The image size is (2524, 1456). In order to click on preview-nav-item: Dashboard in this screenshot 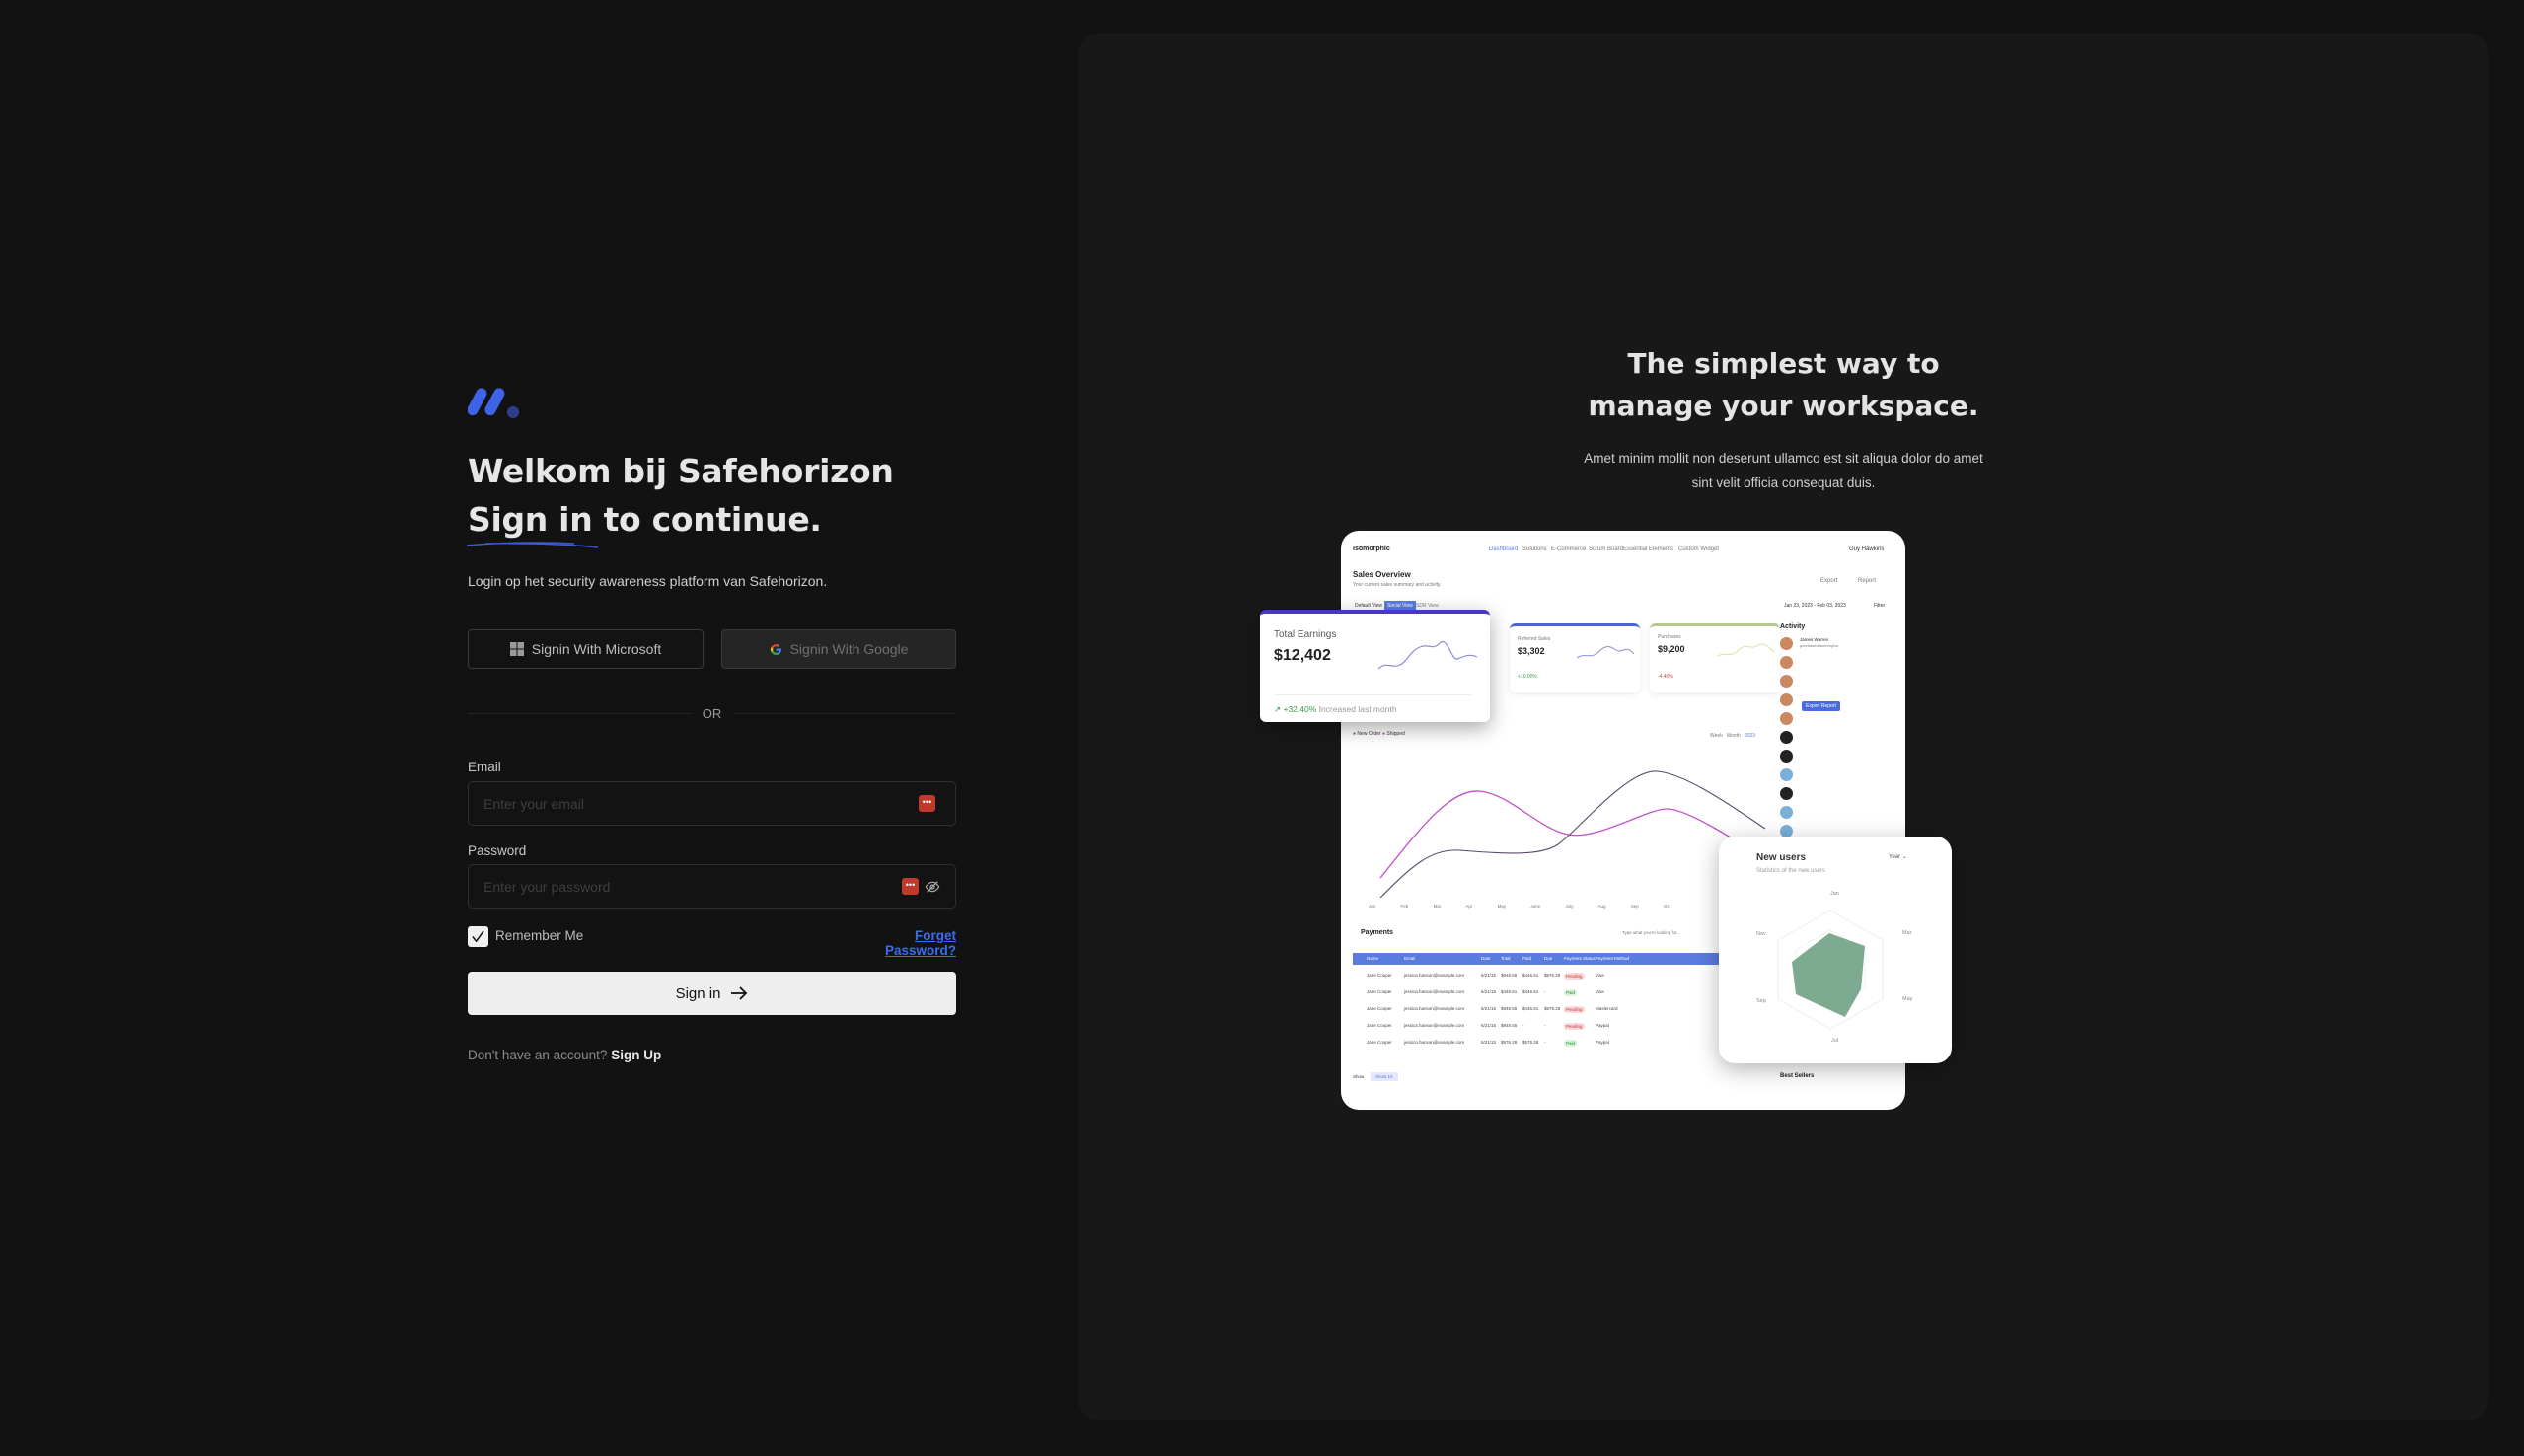, I will do `click(1504, 549)`.